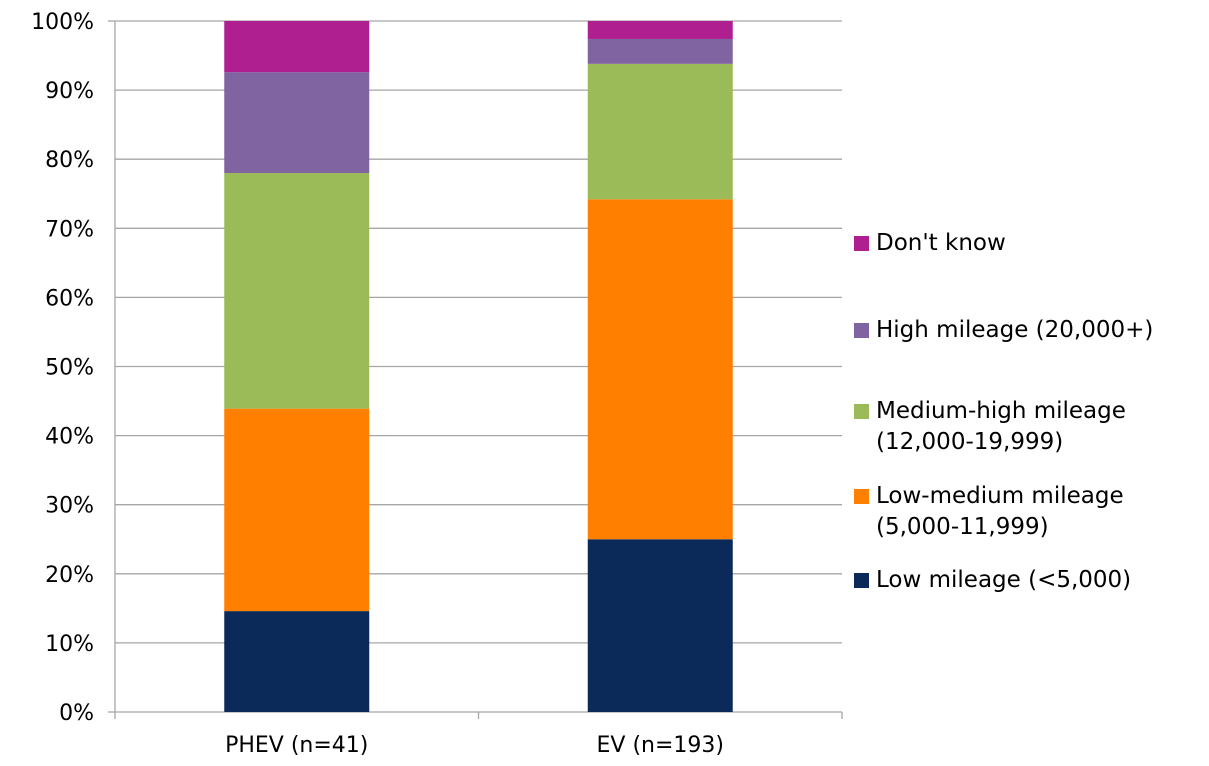 This screenshot has width=1209, height=766. Describe the element at coordinates (69, 575) in the screenshot. I see `y-tick-label: 20%` at that location.